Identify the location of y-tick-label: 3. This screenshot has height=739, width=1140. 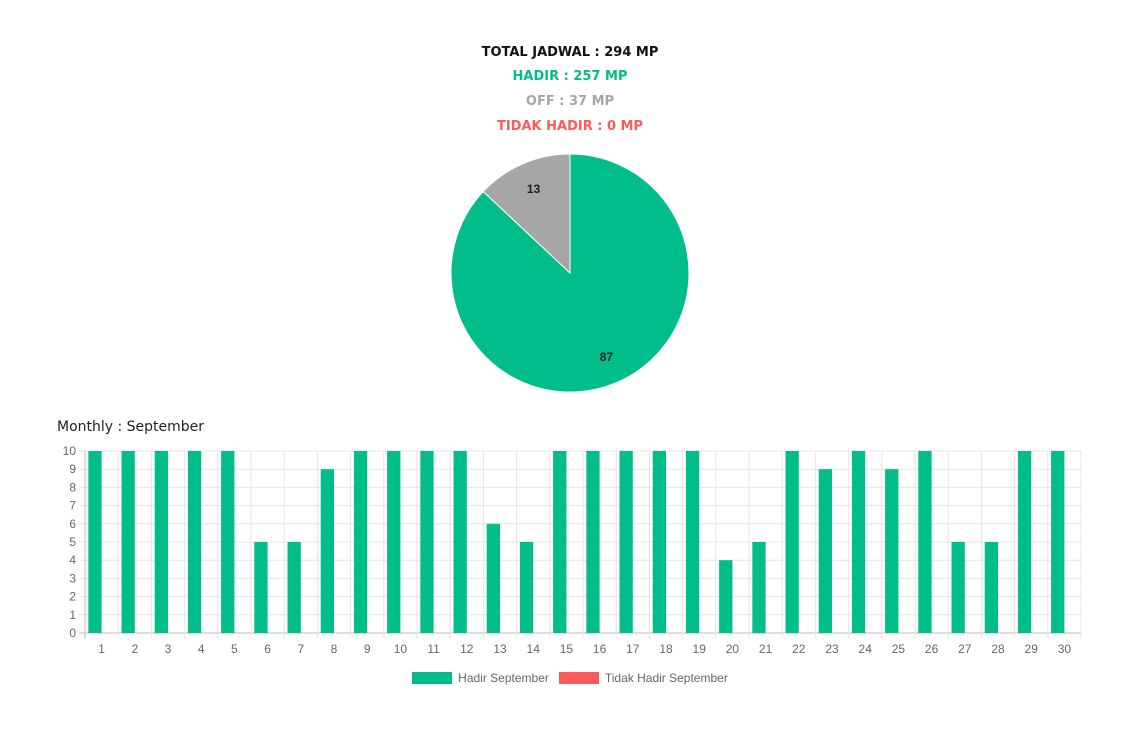
(72, 578).